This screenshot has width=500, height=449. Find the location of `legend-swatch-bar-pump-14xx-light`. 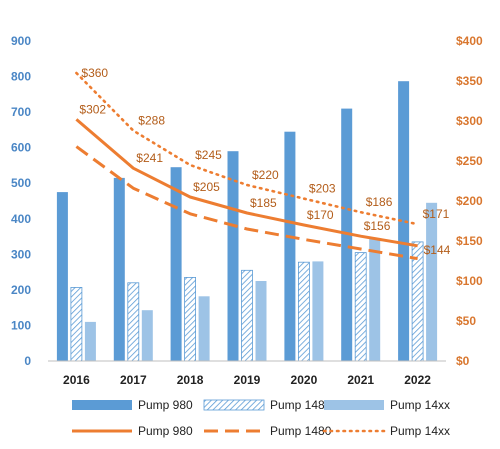

legend-swatch-bar-pump-14xx-light is located at coordinates (354, 405).